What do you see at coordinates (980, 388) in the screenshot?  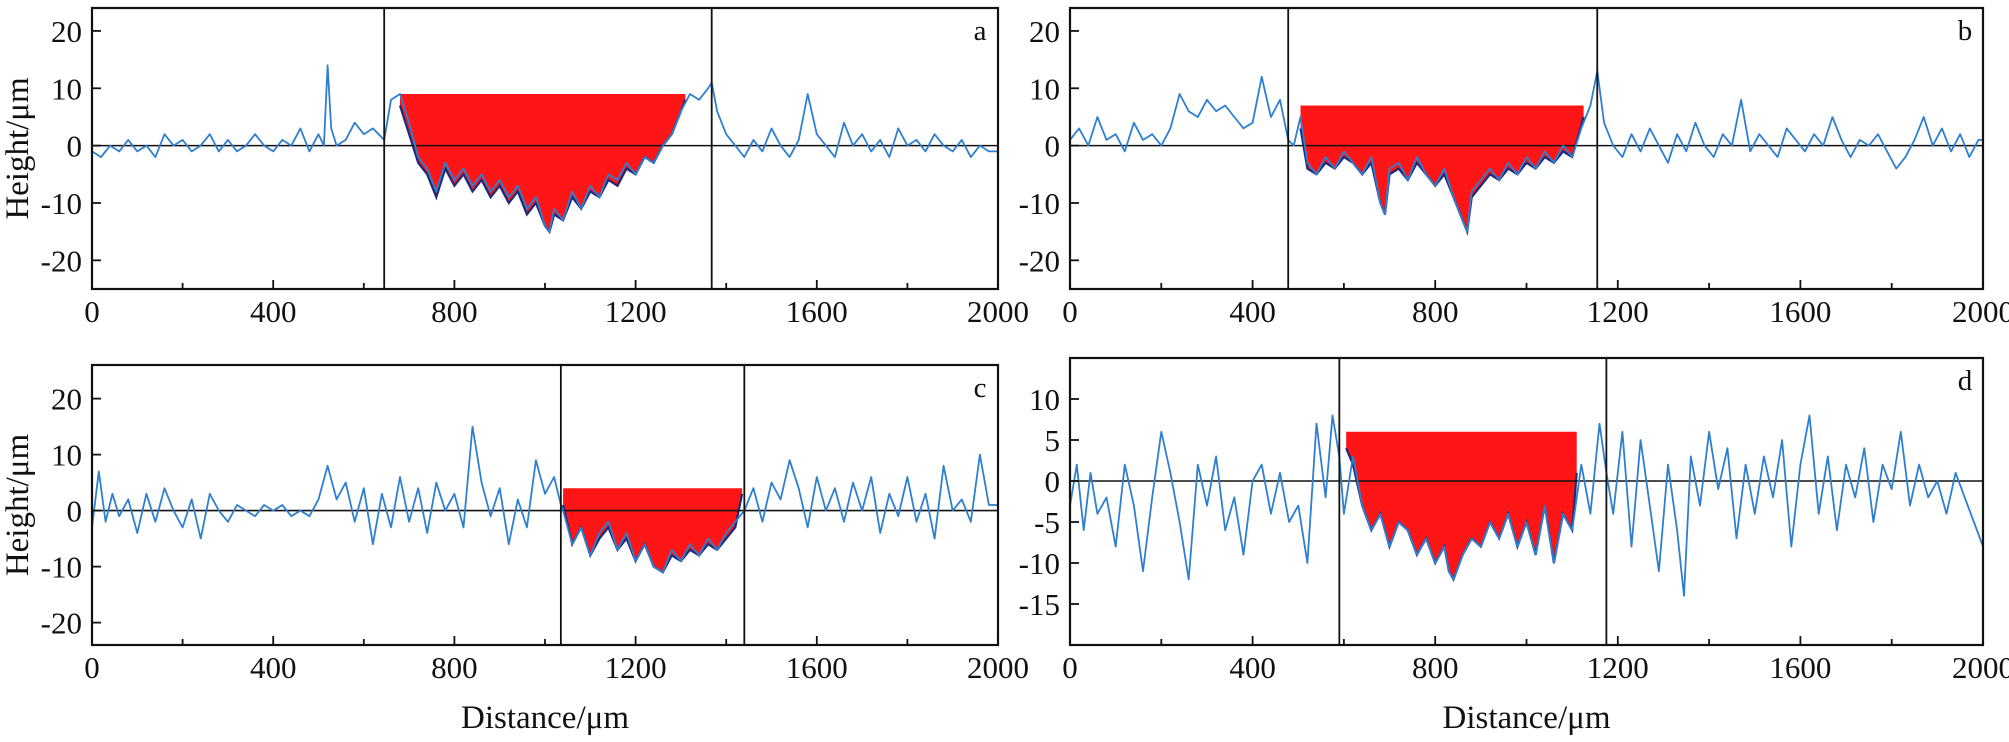 I see `panel-letter: c` at bounding box center [980, 388].